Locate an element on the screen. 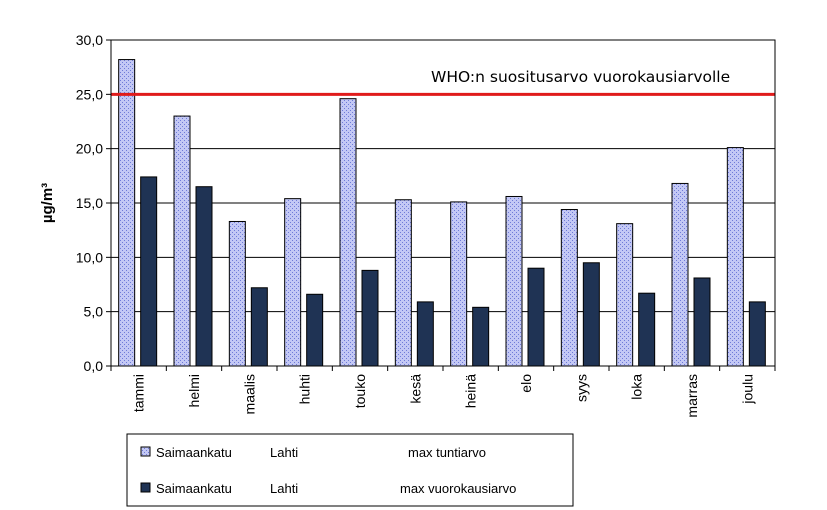 This screenshot has width=827, height=510. x-tick-label-kesä: kesä is located at coordinates (415, 389).